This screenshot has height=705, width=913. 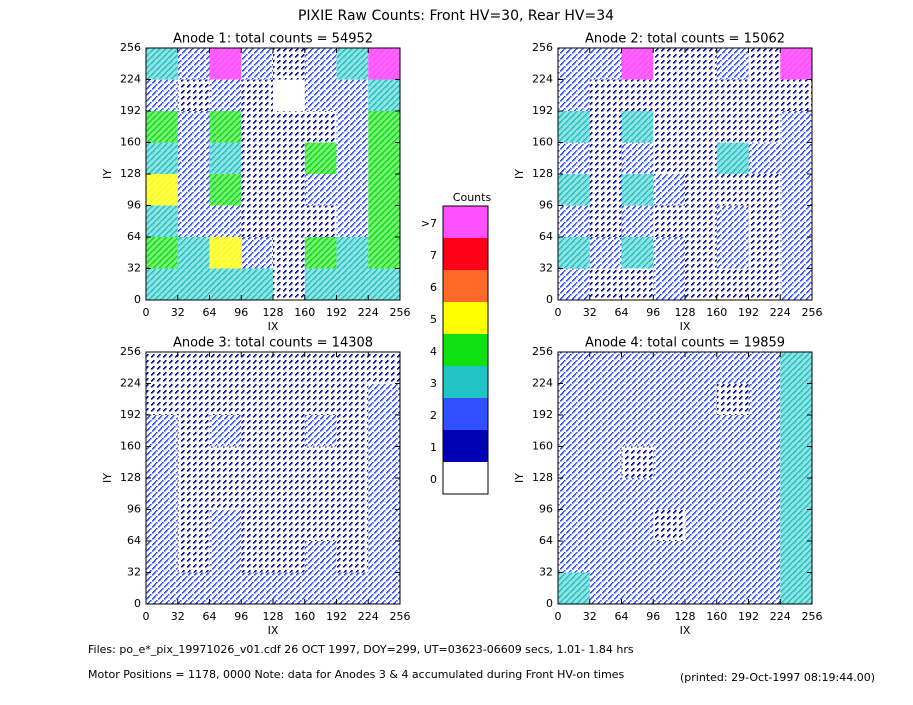 I want to click on x-tick-label: 256, so click(x=400, y=616).